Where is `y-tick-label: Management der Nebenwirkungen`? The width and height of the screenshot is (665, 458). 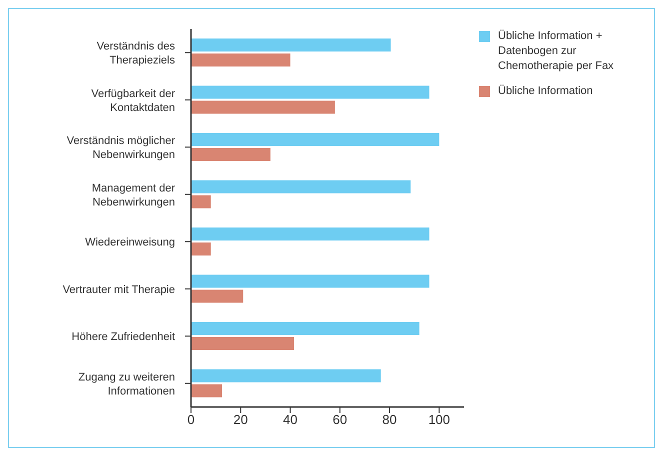 y-tick-label: Management der Nebenwirkungen is located at coordinates (134, 195).